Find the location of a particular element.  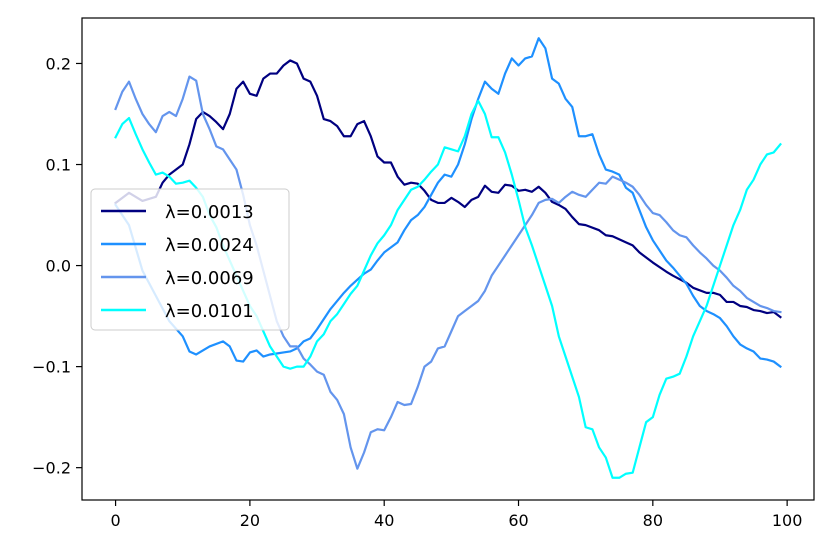

y-tick-label: 0.1 is located at coordinates (58, 165).